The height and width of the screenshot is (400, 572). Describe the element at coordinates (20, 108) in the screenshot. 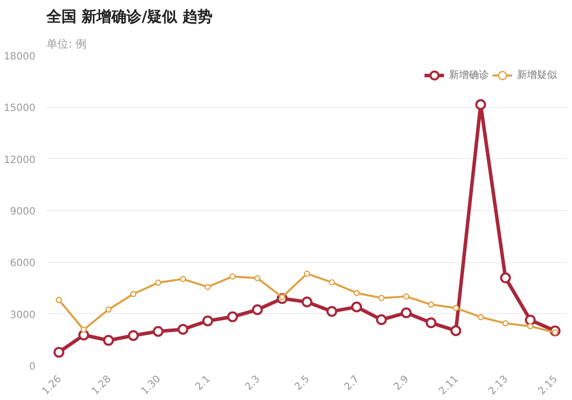

I see `y-tick-label: 15000` at that location.